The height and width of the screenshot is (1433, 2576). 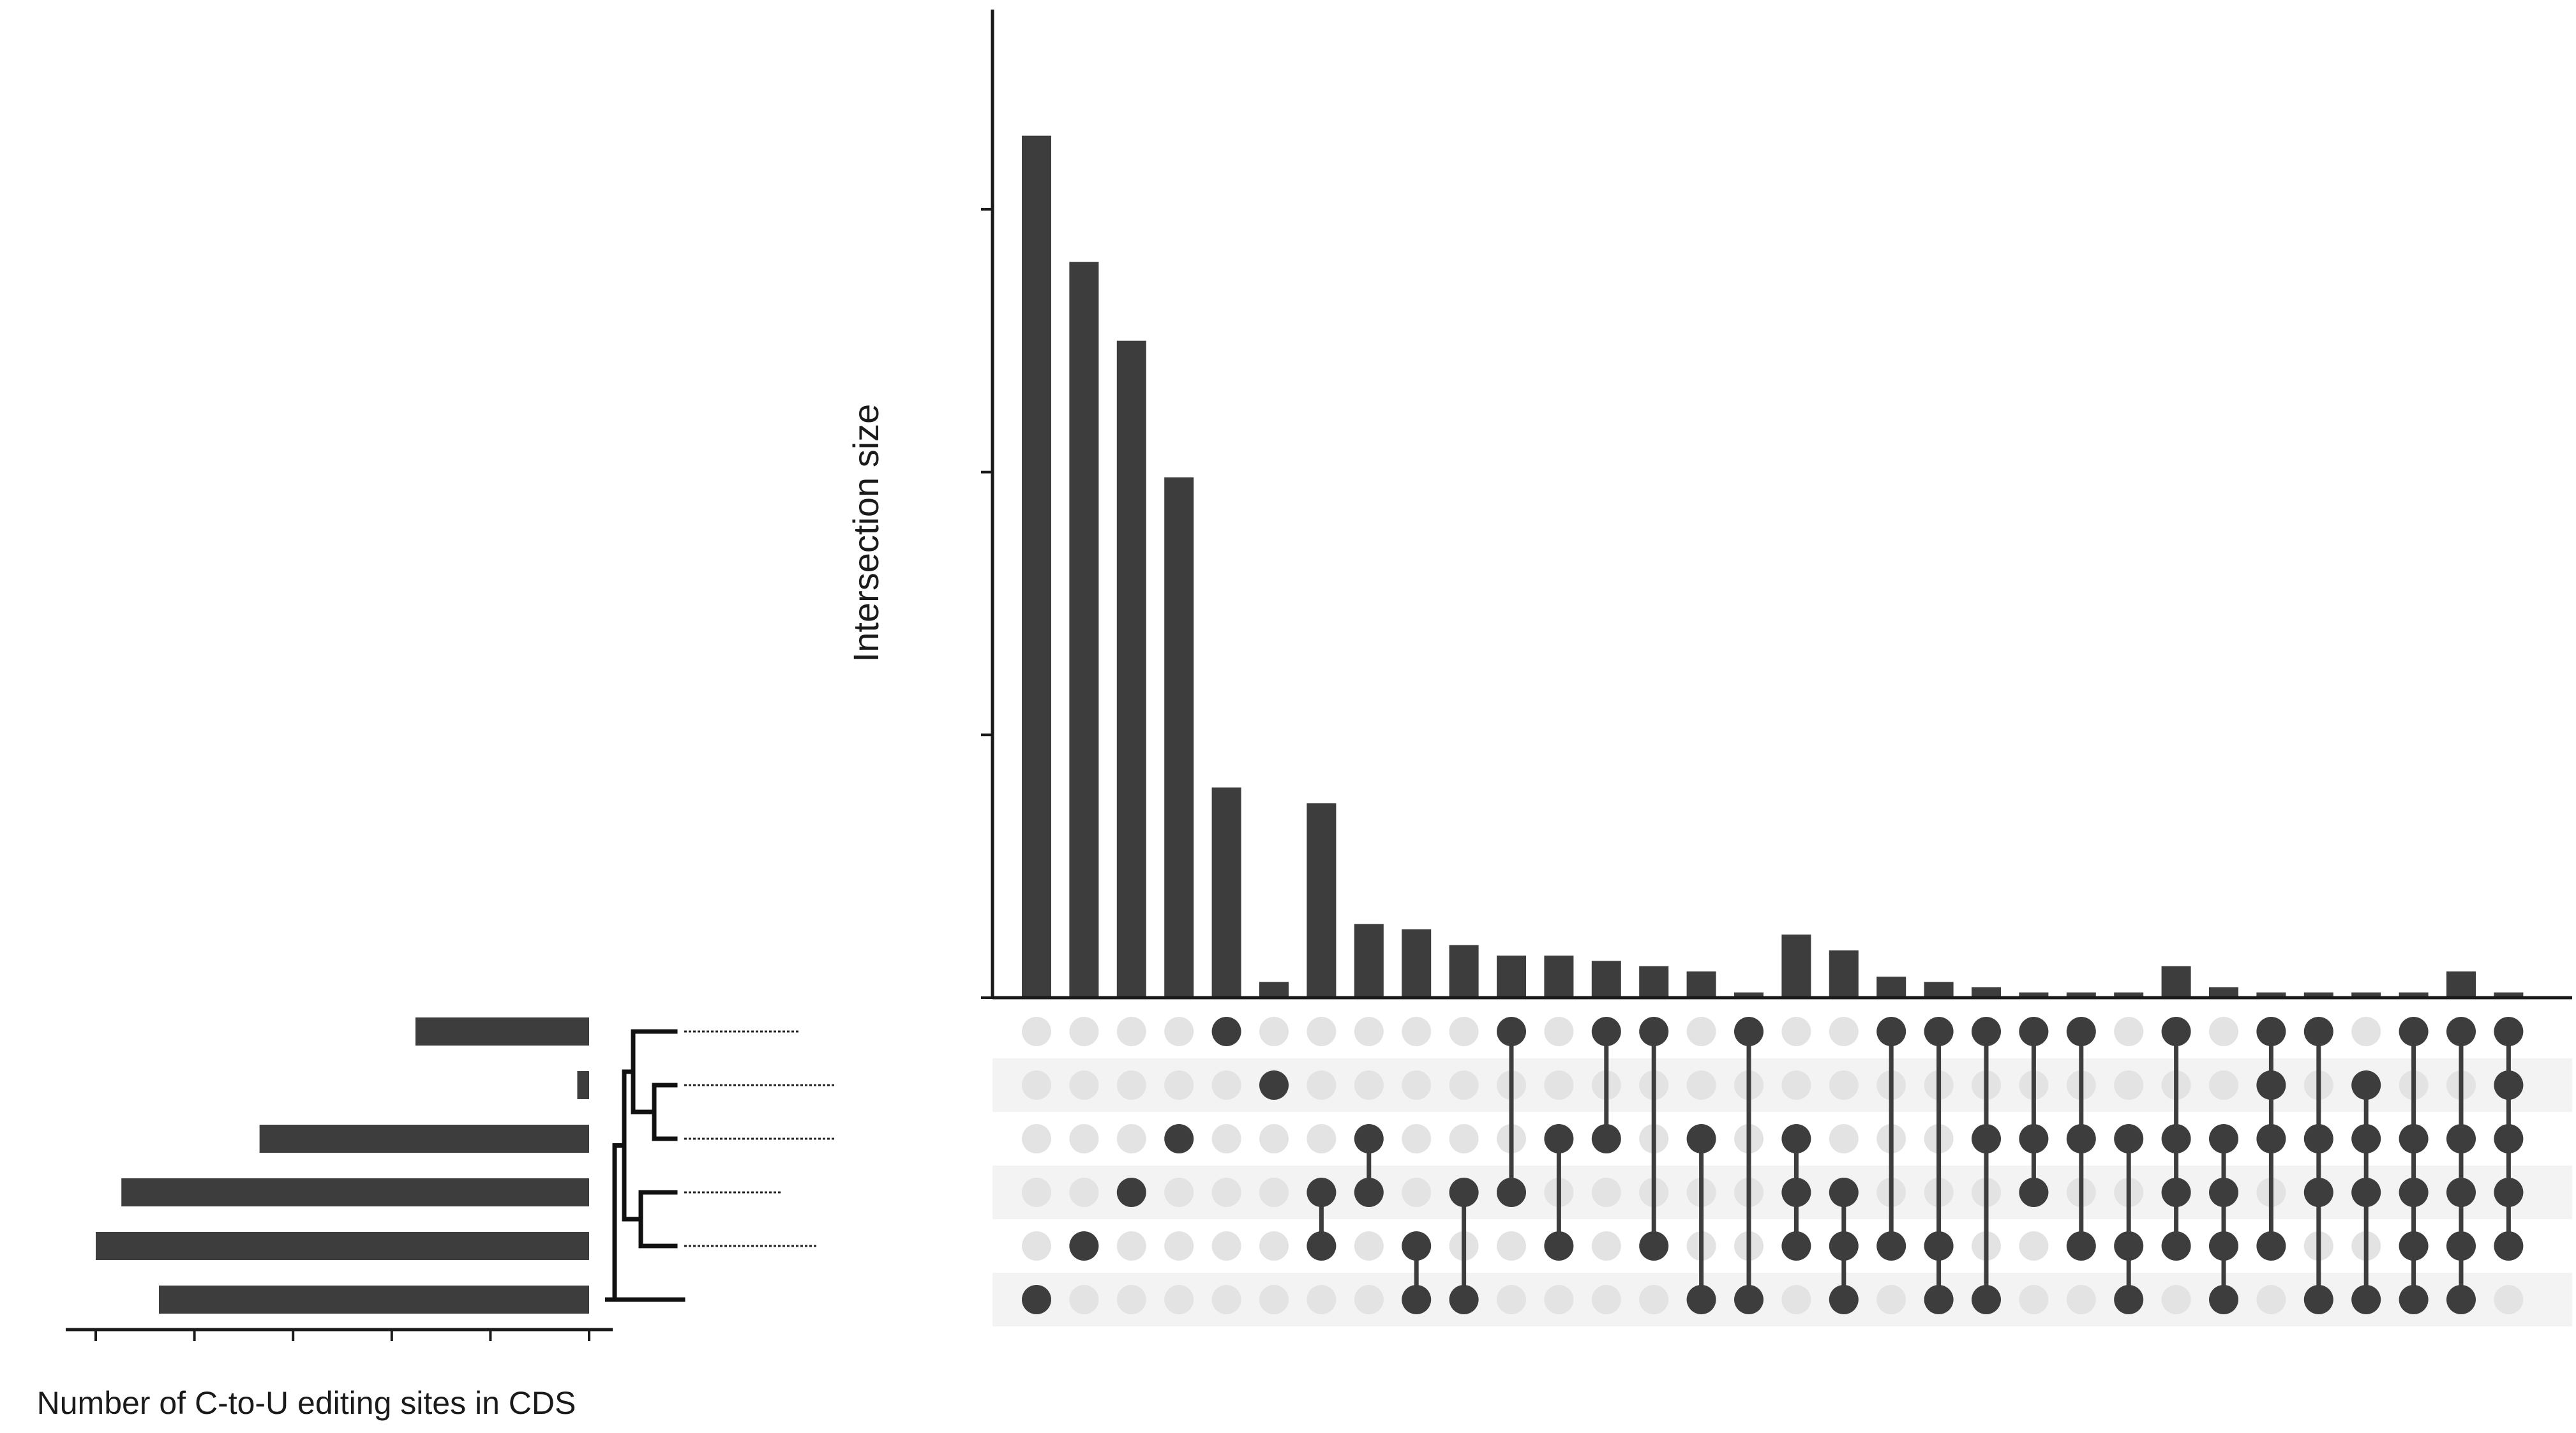 What do you see at coordinates (339, 1335) in the screenshot?
I see `set-size-axis` at bounding box center [339, 1335].